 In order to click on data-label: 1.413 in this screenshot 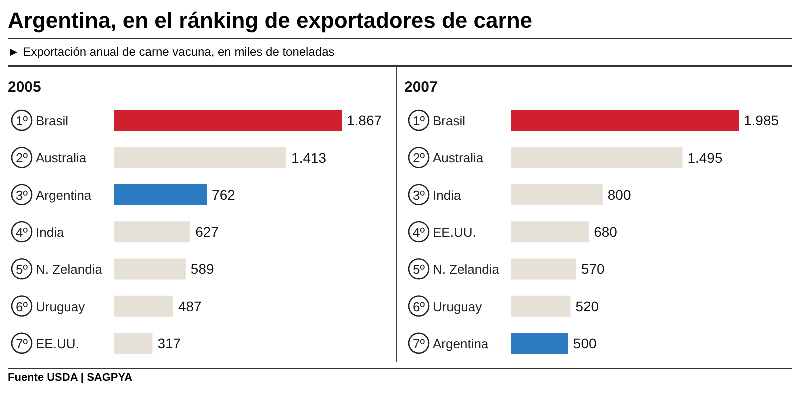, I will do `click(309, 158)`.